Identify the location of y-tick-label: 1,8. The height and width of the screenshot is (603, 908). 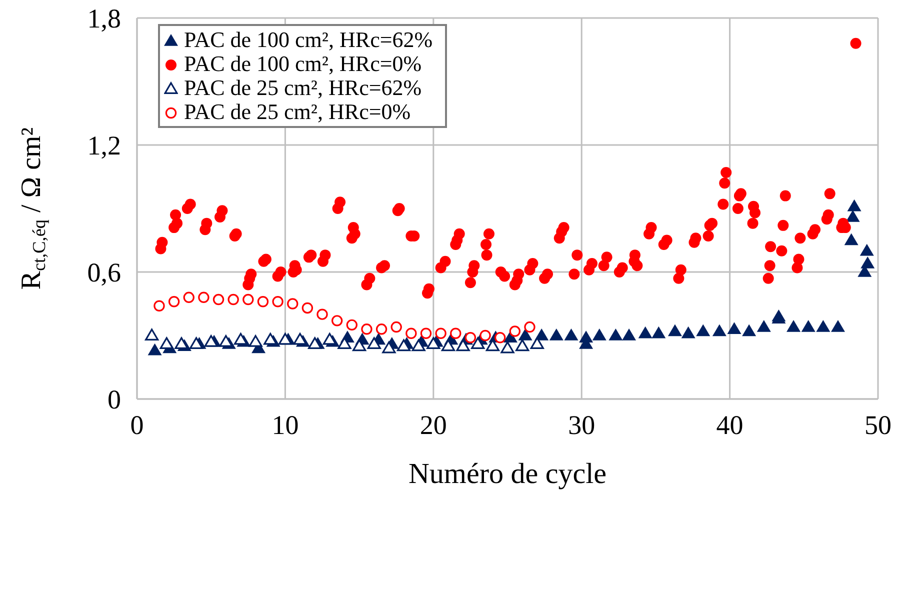
(104, 19).